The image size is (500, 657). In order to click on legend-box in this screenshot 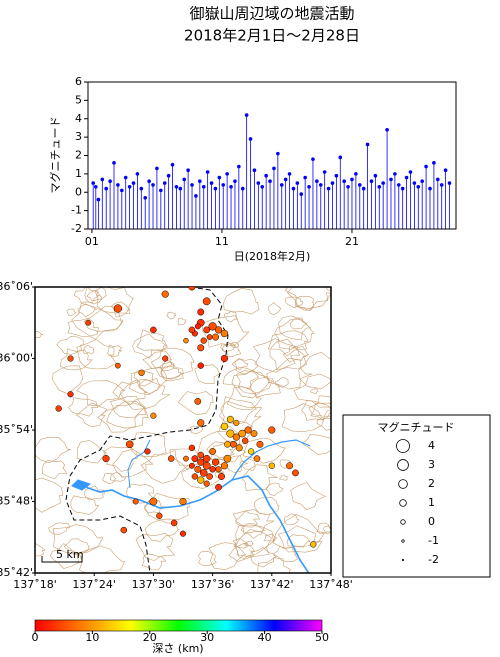, I will do `click(416, 496)`.